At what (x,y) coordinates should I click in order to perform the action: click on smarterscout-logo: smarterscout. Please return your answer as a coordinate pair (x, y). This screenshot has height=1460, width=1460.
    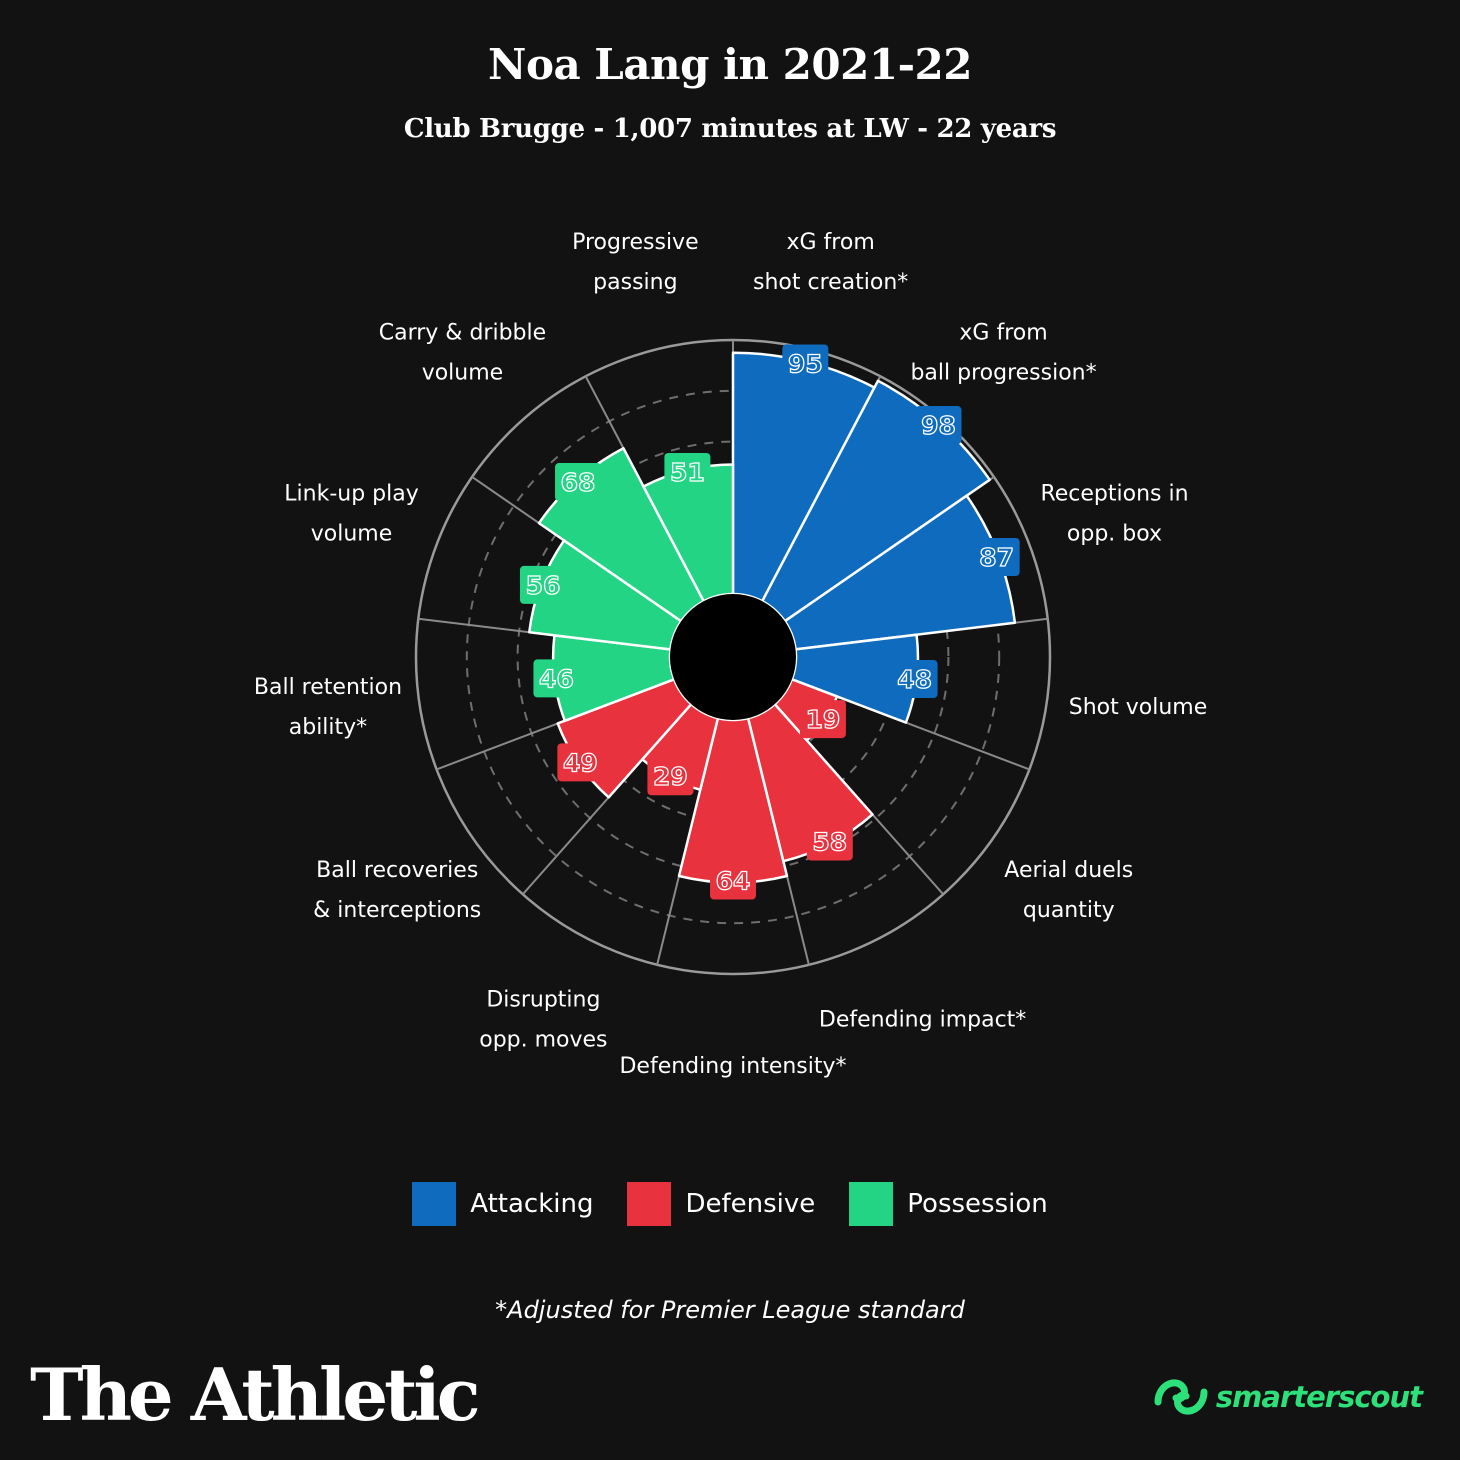
    Looking at the image, I should click on (1287, 1397).